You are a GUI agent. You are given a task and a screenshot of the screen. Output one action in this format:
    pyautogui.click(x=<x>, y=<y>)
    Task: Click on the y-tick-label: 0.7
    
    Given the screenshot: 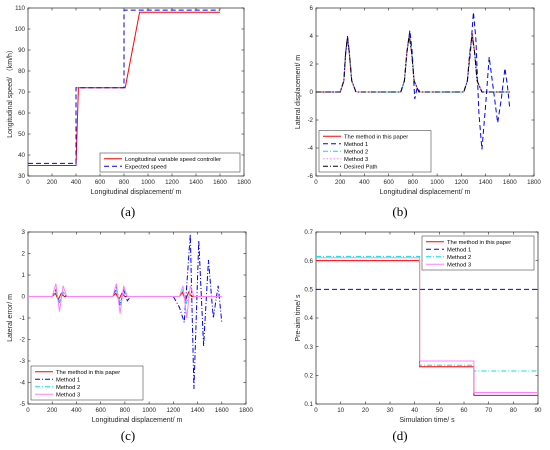 What is the action you would take?
    pyautogui.click(x=308, y=232)
    